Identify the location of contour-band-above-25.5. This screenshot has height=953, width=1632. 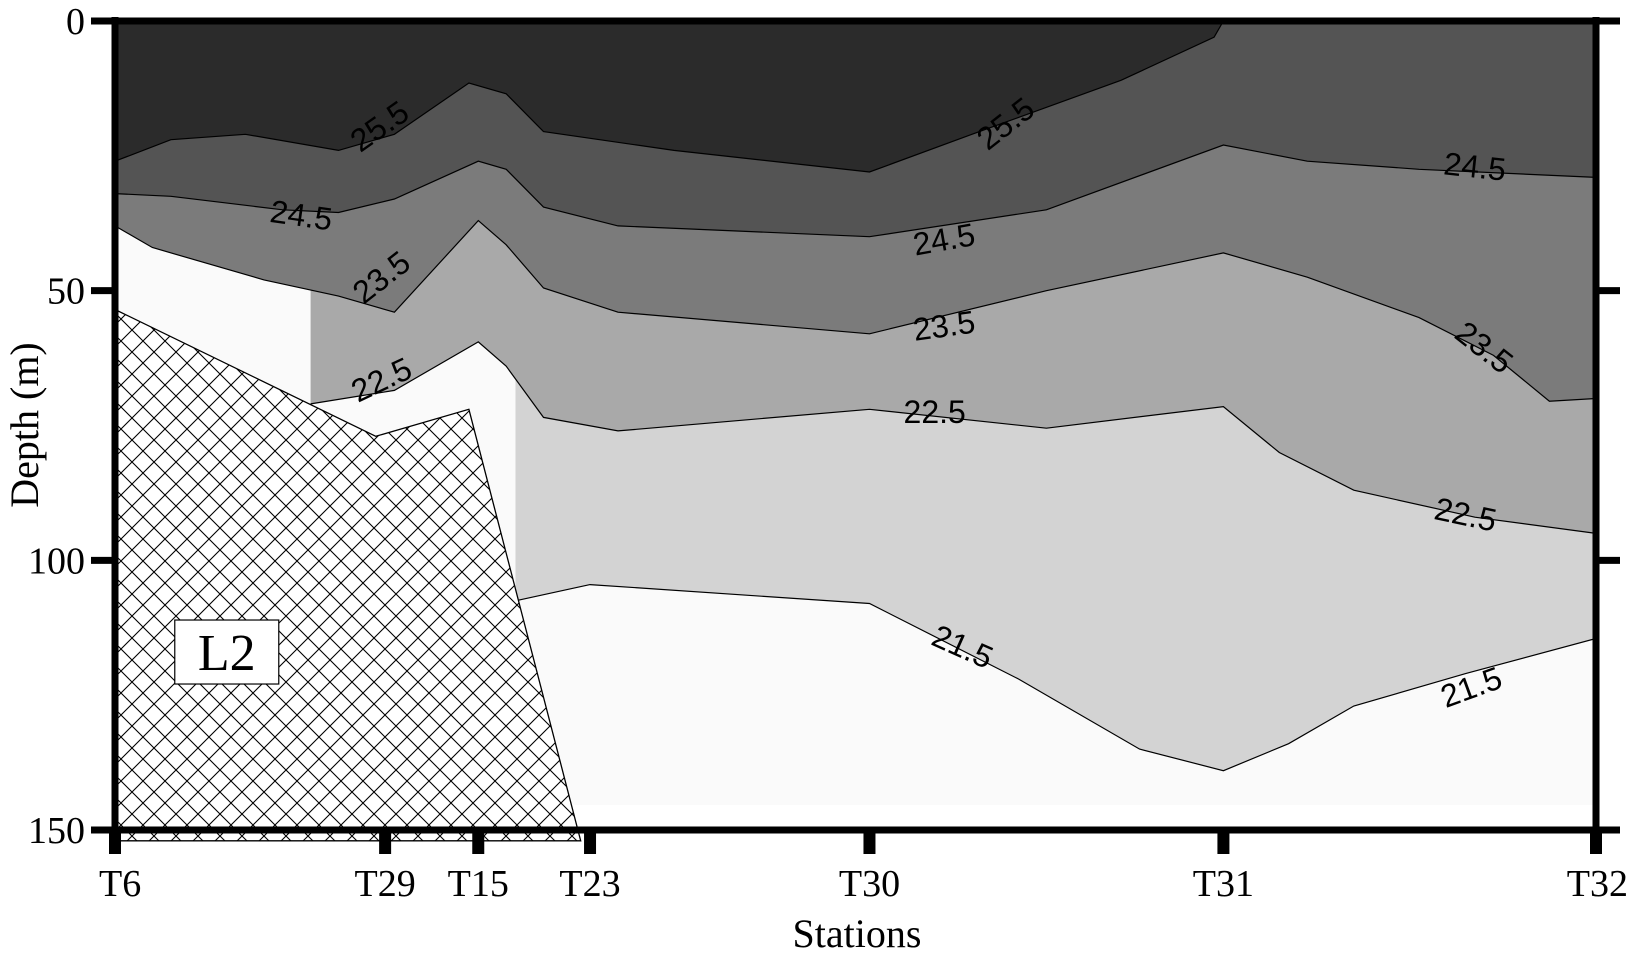
(669, 96).